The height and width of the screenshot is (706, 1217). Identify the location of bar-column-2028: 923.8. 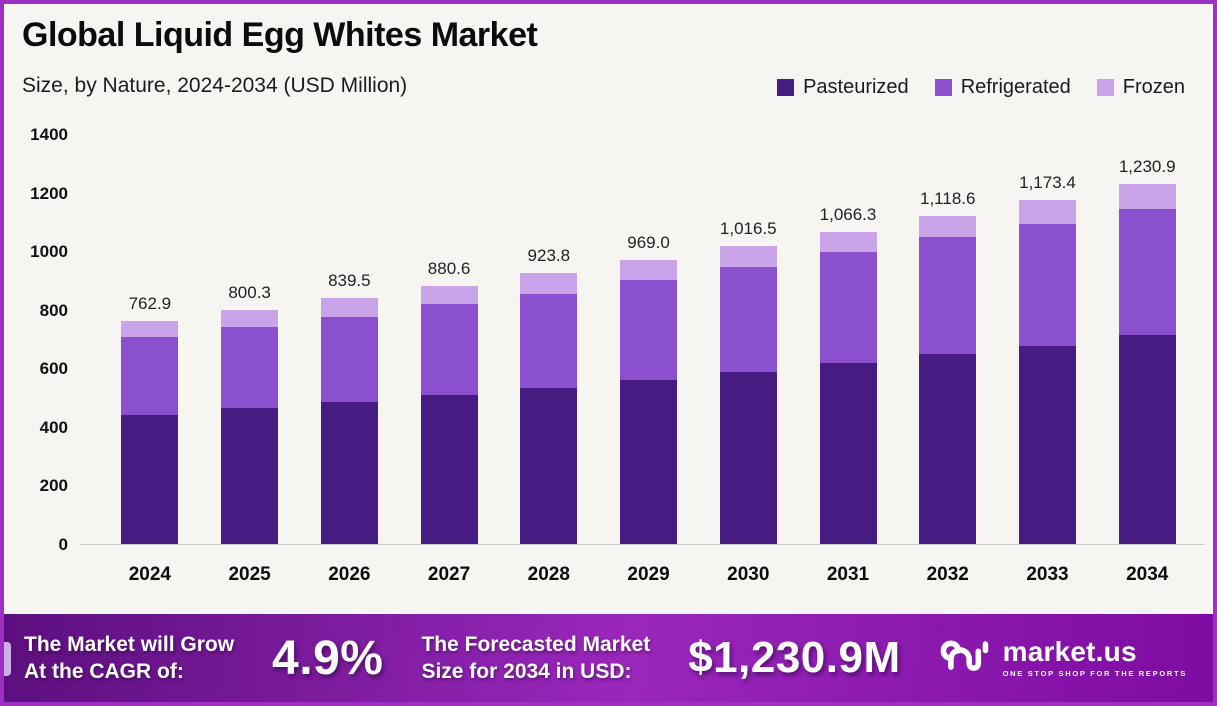
(549, 339).